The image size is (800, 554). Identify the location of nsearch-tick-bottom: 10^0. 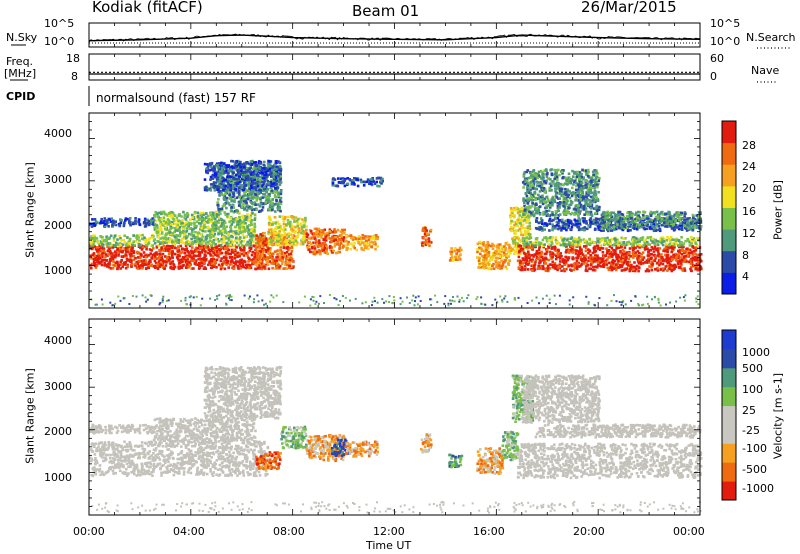
(725, 41).